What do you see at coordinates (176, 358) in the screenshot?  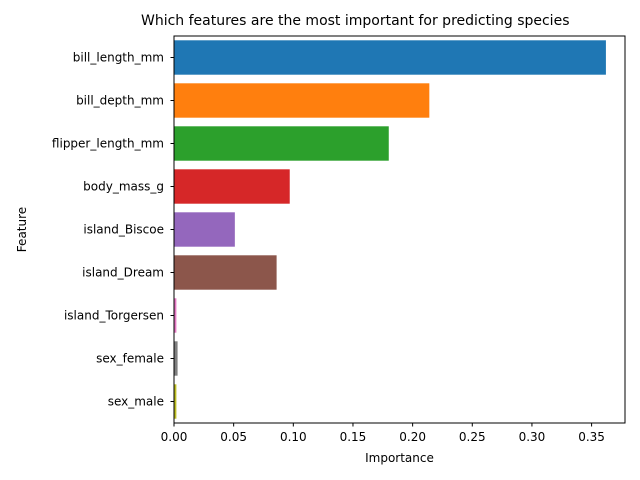 I see `bar-sex_female` at bounding box center [176, 358].